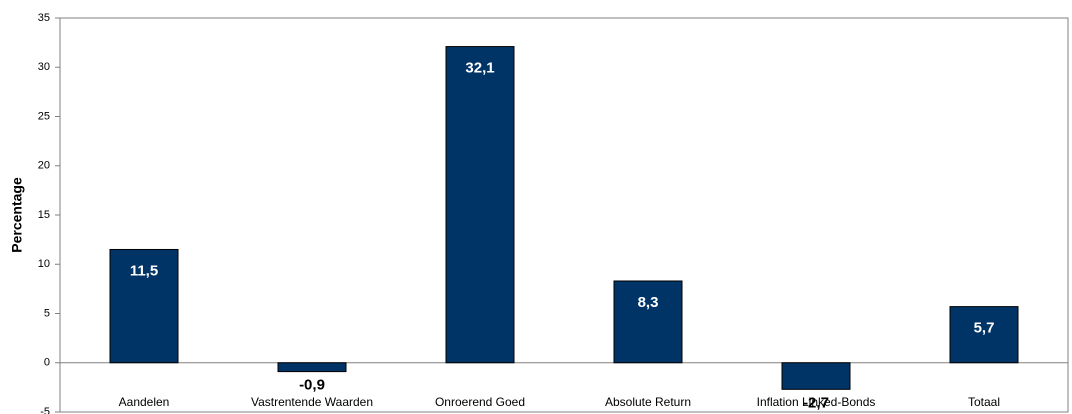 This screenshot has height=414, width=1072. Describe the element at coordinates (44, 116) in the screenshot. I see `y-tick-label: 25` at that location.